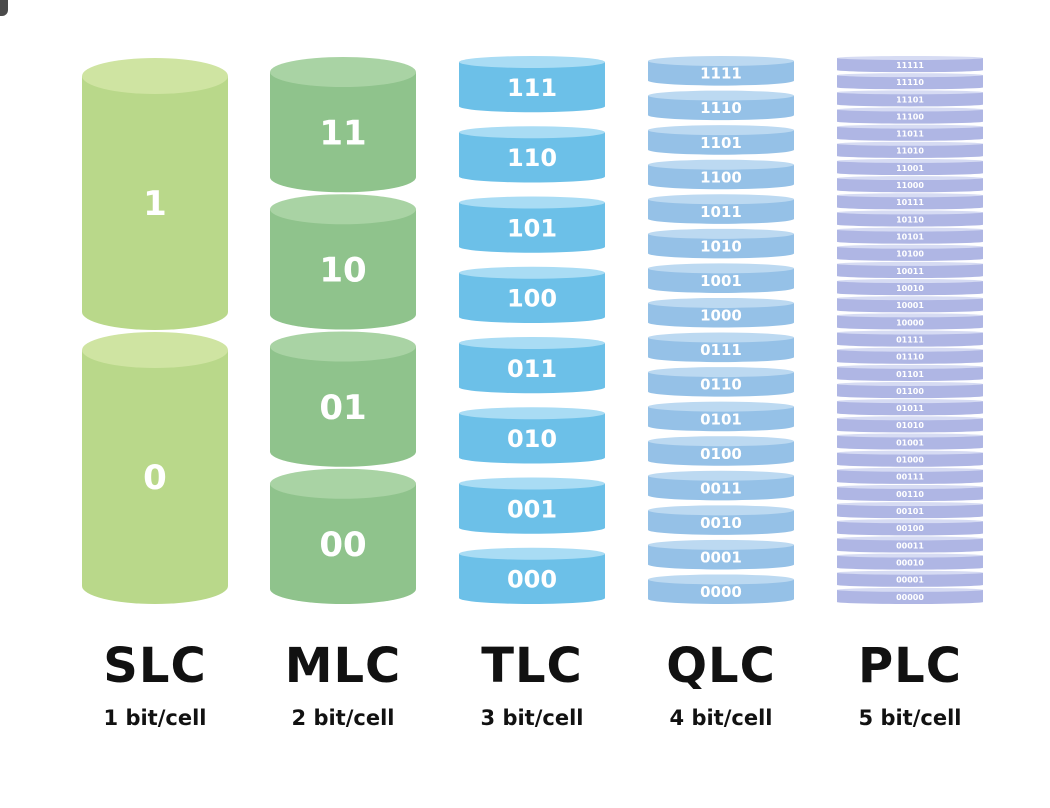 The image size is (1050, 808). Describe the element at coordinates (910, 219) in the screenshot. I see `plc-state-label: 10110` at that location.